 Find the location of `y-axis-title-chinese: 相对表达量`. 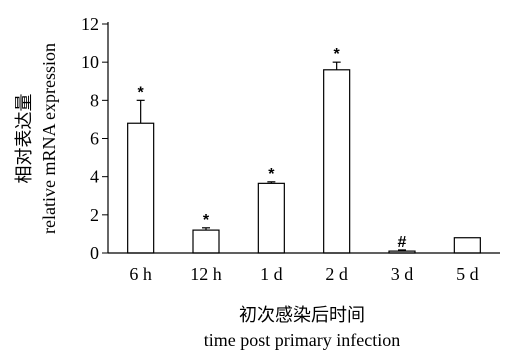

y-axis-title-chinese: 相对表达量 is located at coordinates (24, 139).